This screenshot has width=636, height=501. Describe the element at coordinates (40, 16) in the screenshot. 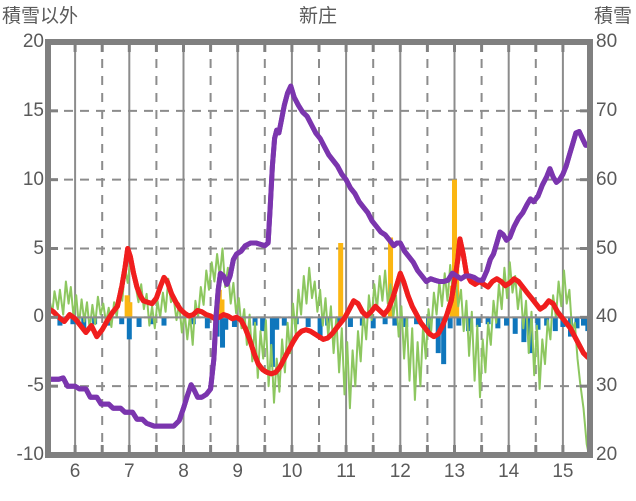

I see `left-axis-unit-label: 積雪以外` at that location.